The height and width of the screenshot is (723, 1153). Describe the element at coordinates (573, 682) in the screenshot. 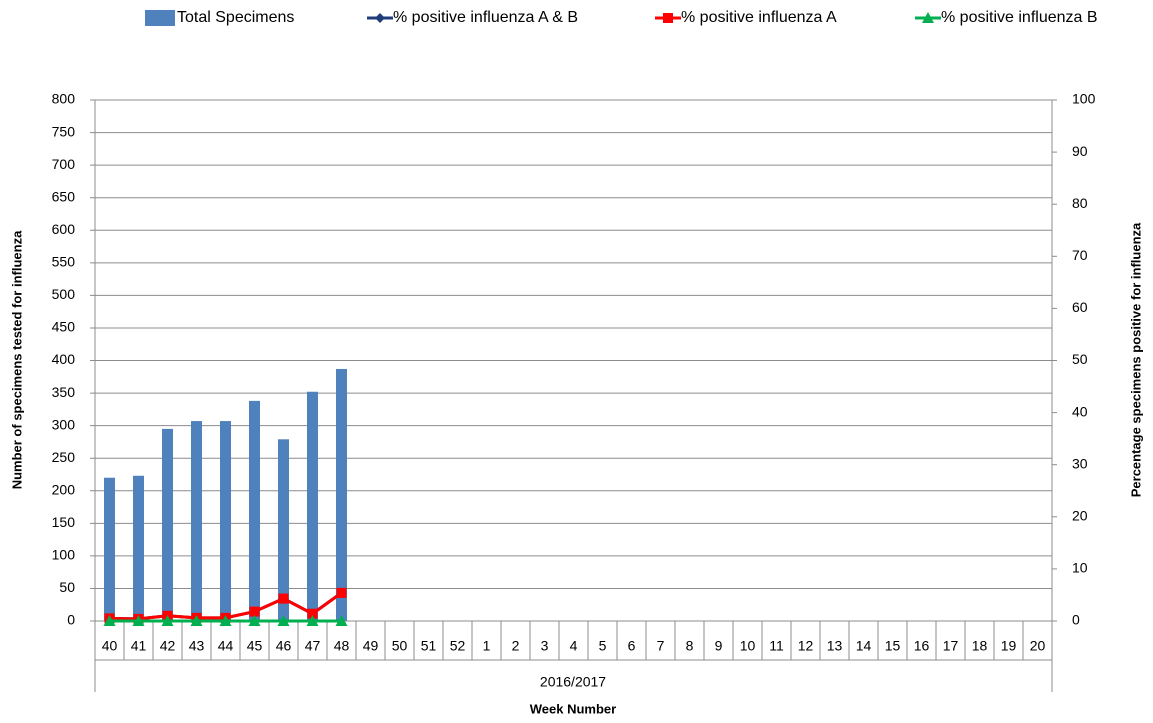

I see `group-label: 2016/2017` at that location.